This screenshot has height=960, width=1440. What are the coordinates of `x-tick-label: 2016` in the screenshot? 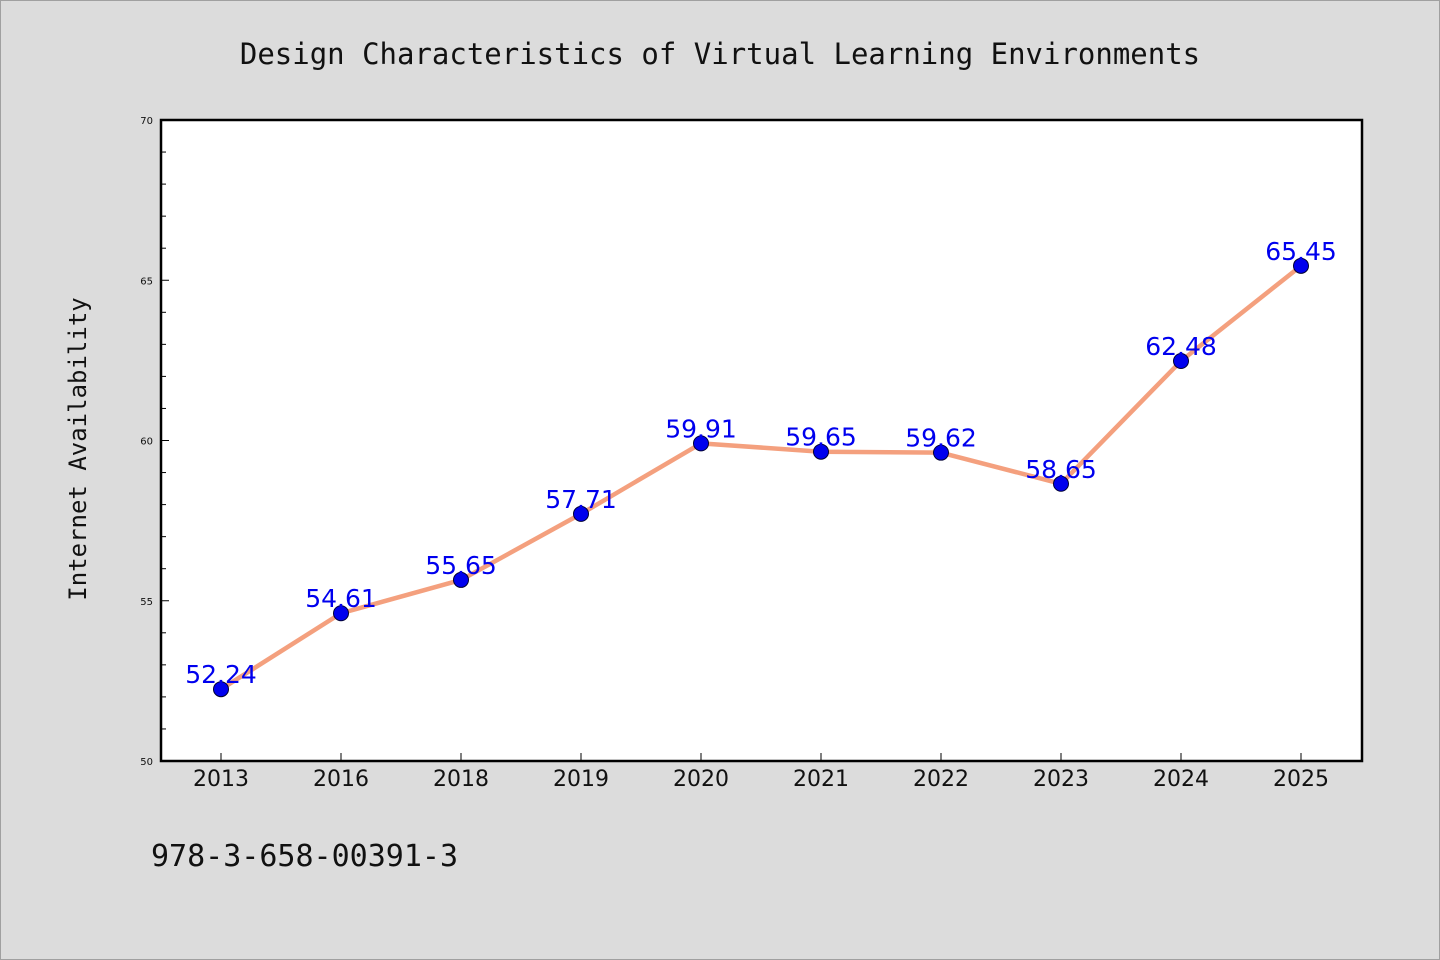 It's located at (341, 779).